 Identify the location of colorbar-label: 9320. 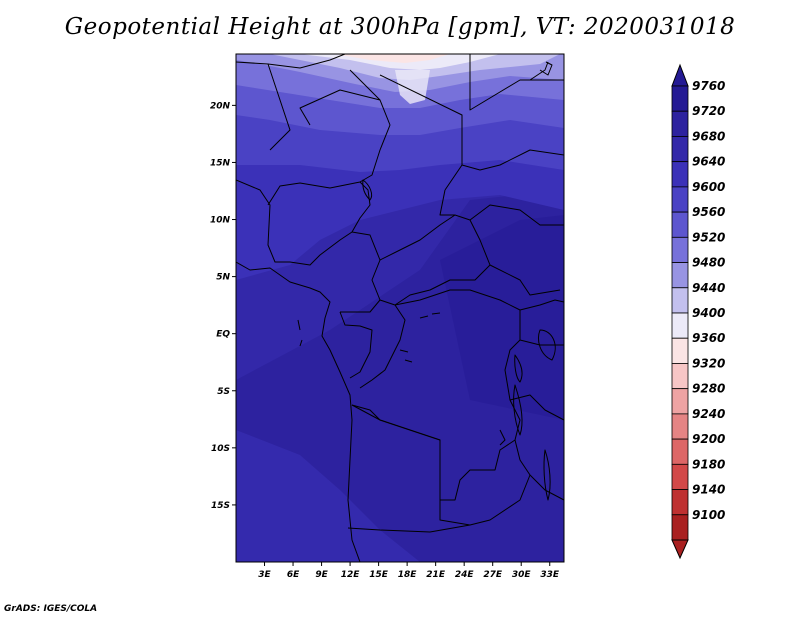
(708, 363).